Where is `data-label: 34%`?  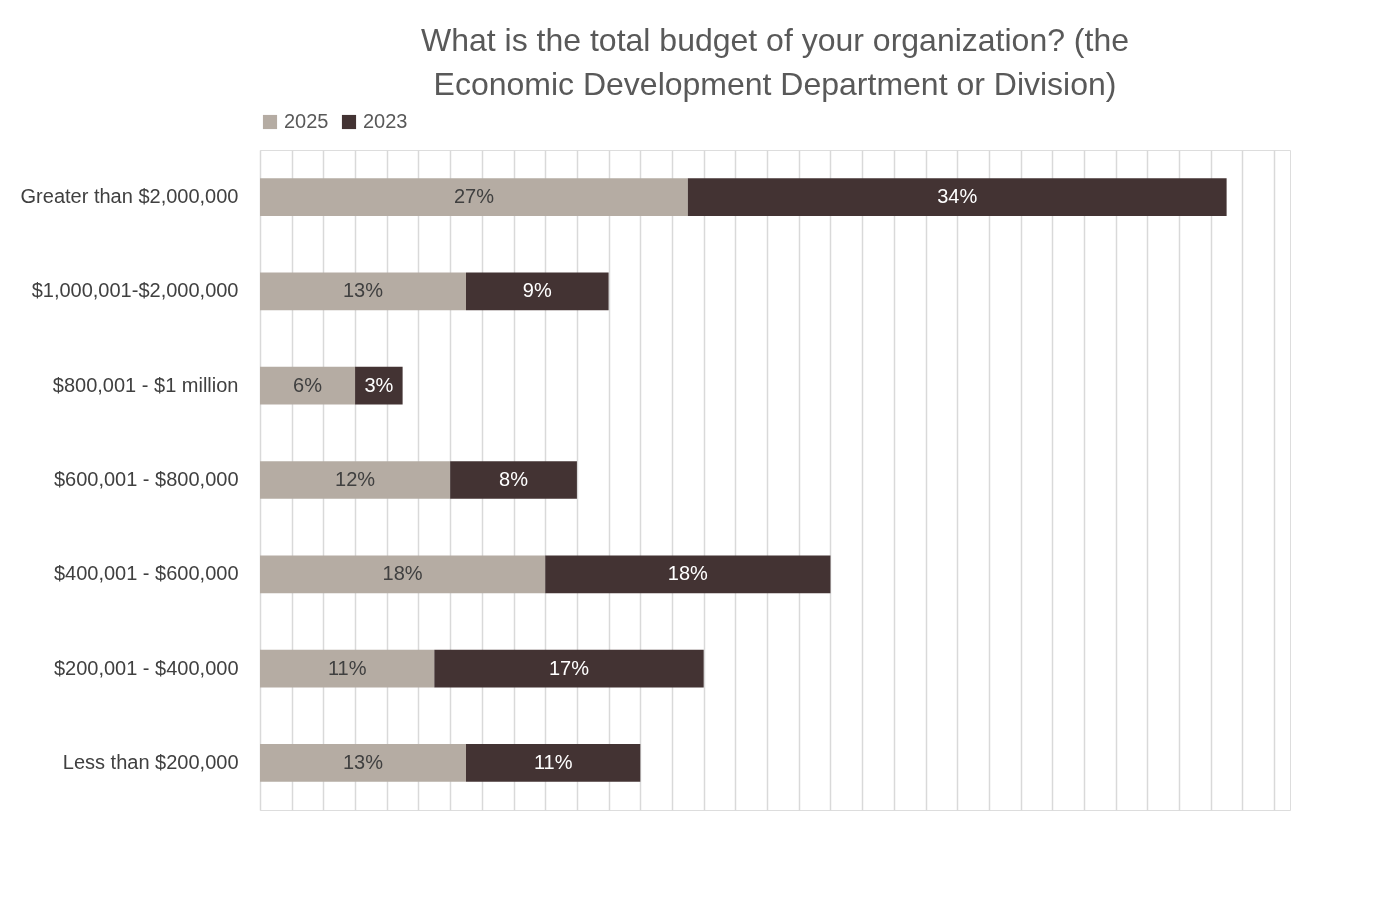
data-label: 34% is located at coordinates (957, 196).